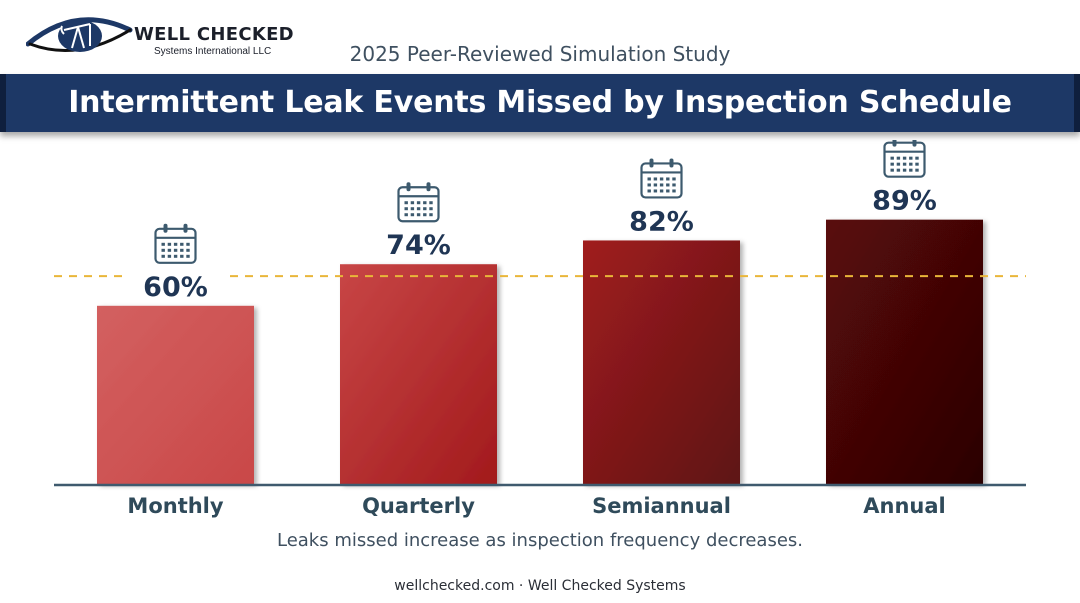 The height and width of the screenshot is (603, 1080). I want to click on banner-edge-right, so click(1077, 103).